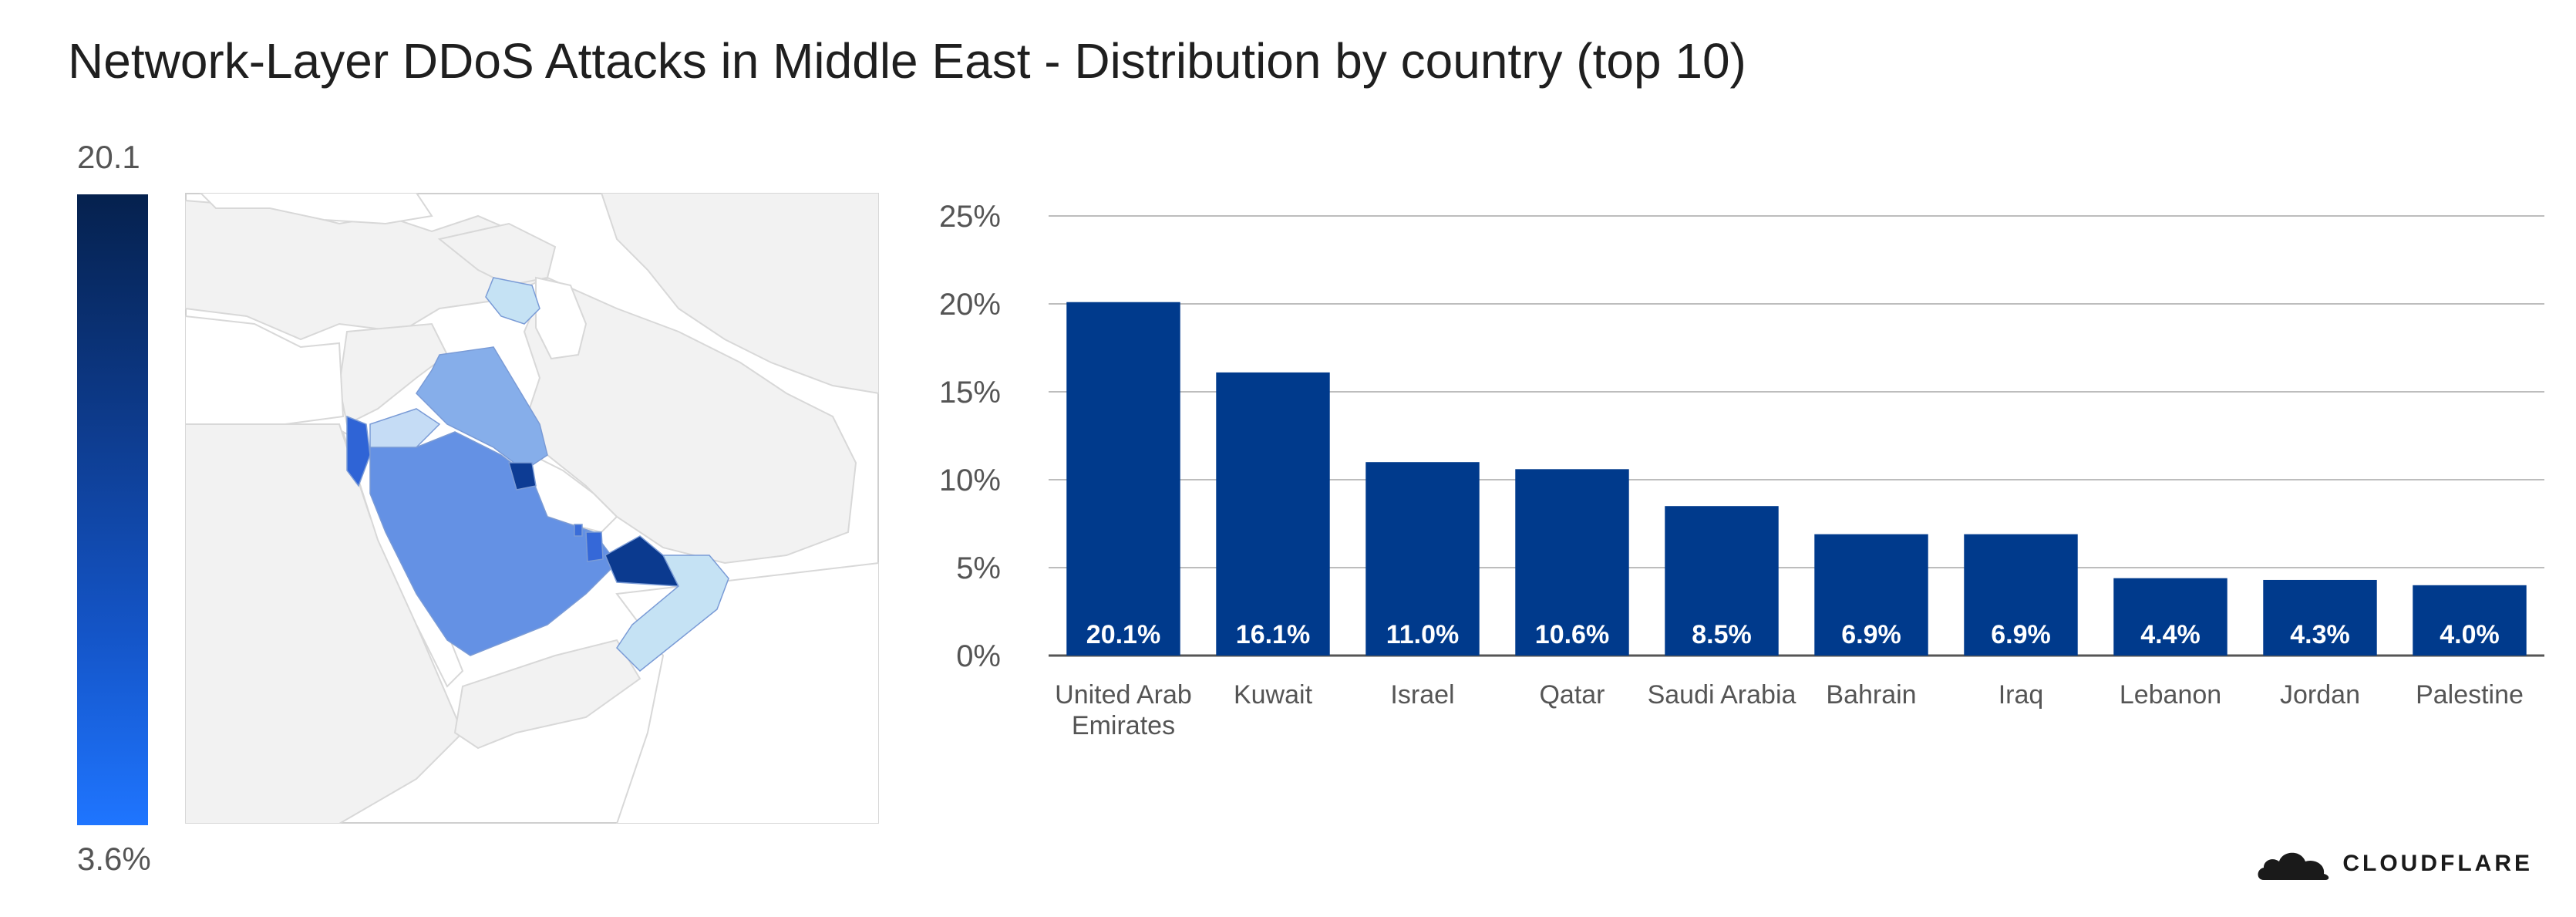 This screenshot has width=2576, height=917. Describe the element at coordinates (579, 530) in the screenshot. I see `map-bahrain` at that location.